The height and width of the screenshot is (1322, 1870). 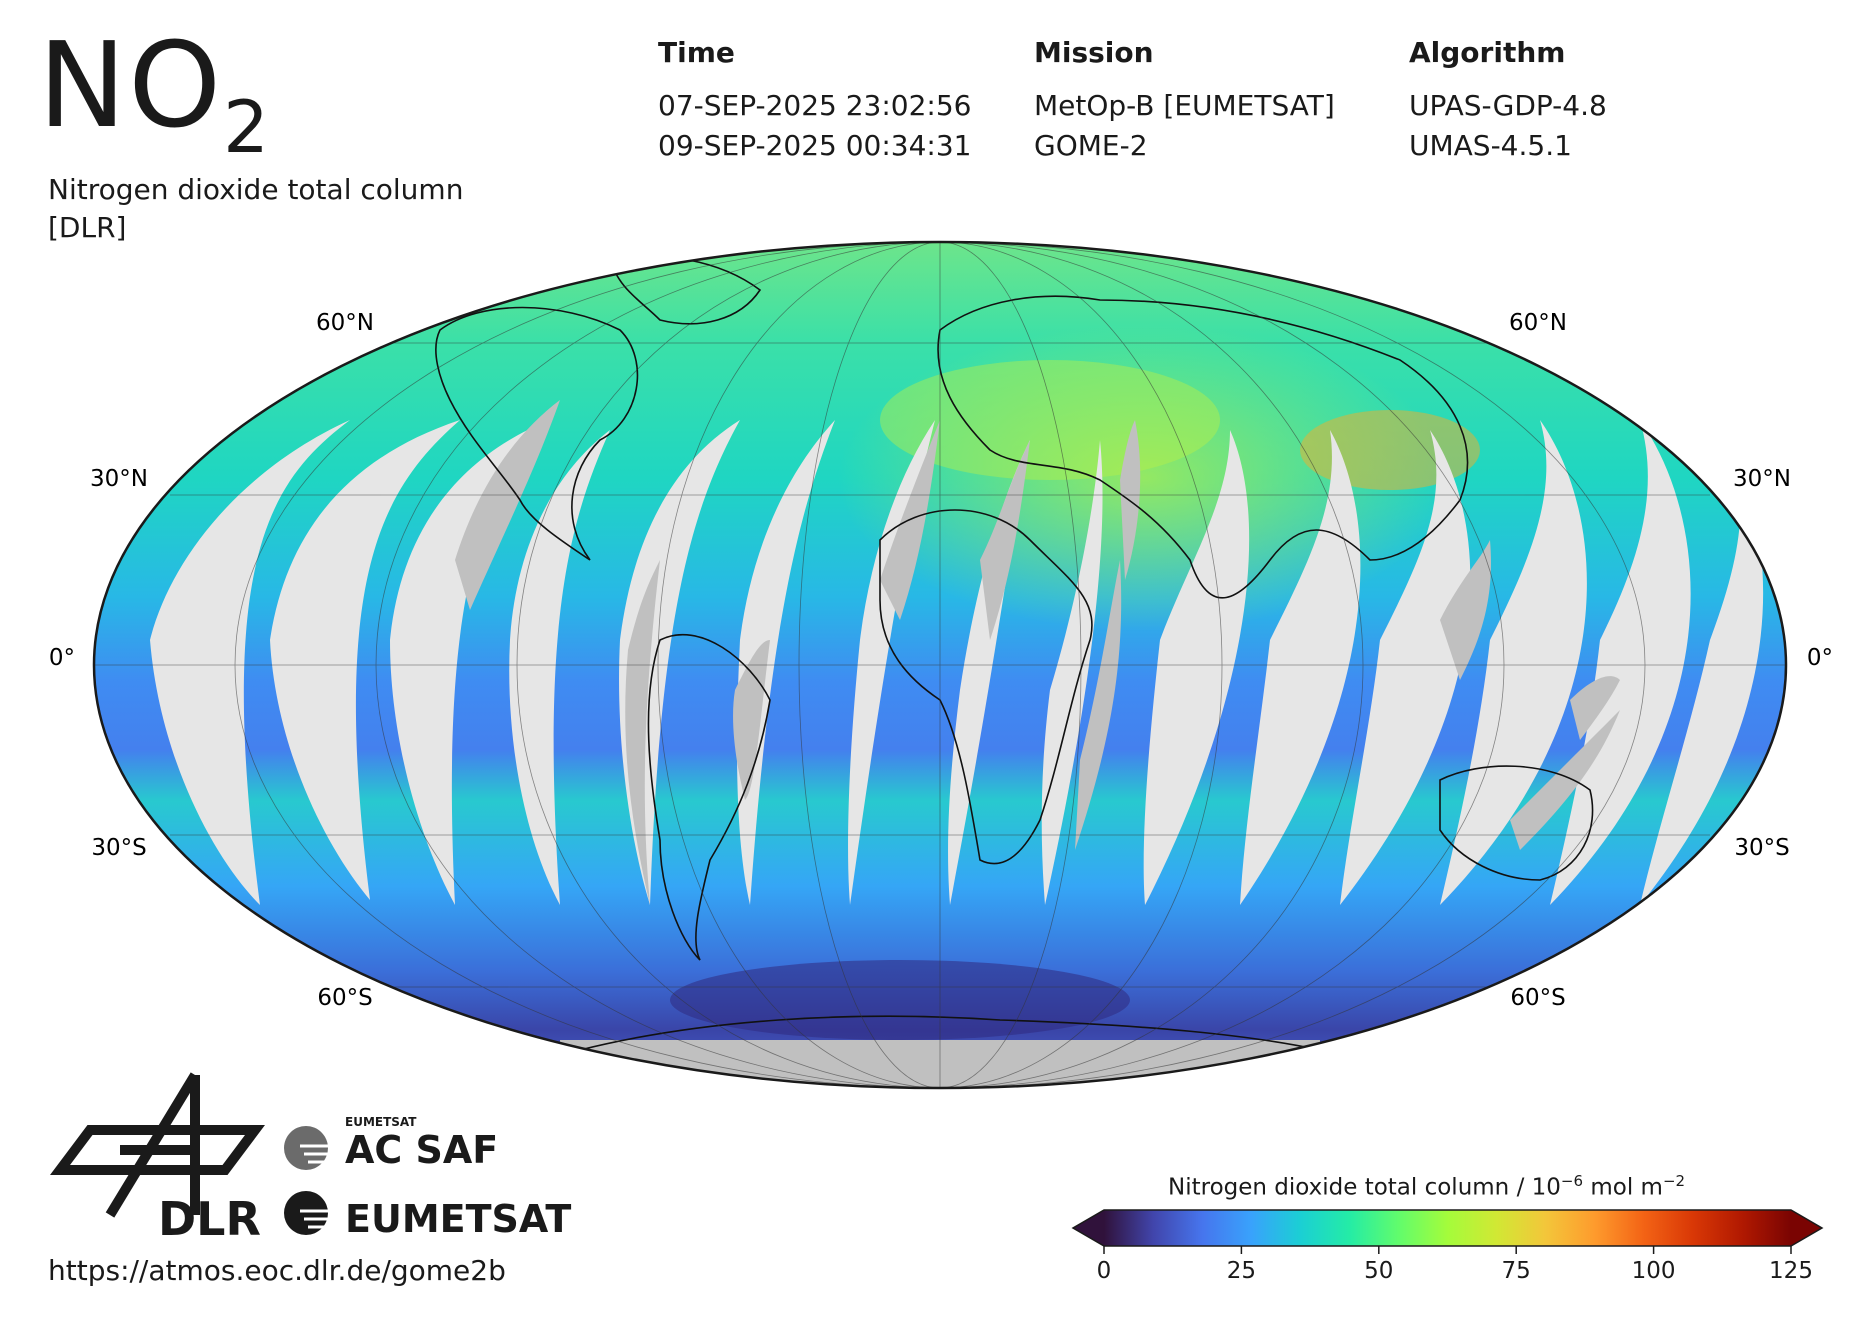 What do you see at coordinates (277, 1270) in the screenshot?
I see `source-url-link: https://atmos.eoc.dlr.de/gome2b` at bounding box center [277, 1270].